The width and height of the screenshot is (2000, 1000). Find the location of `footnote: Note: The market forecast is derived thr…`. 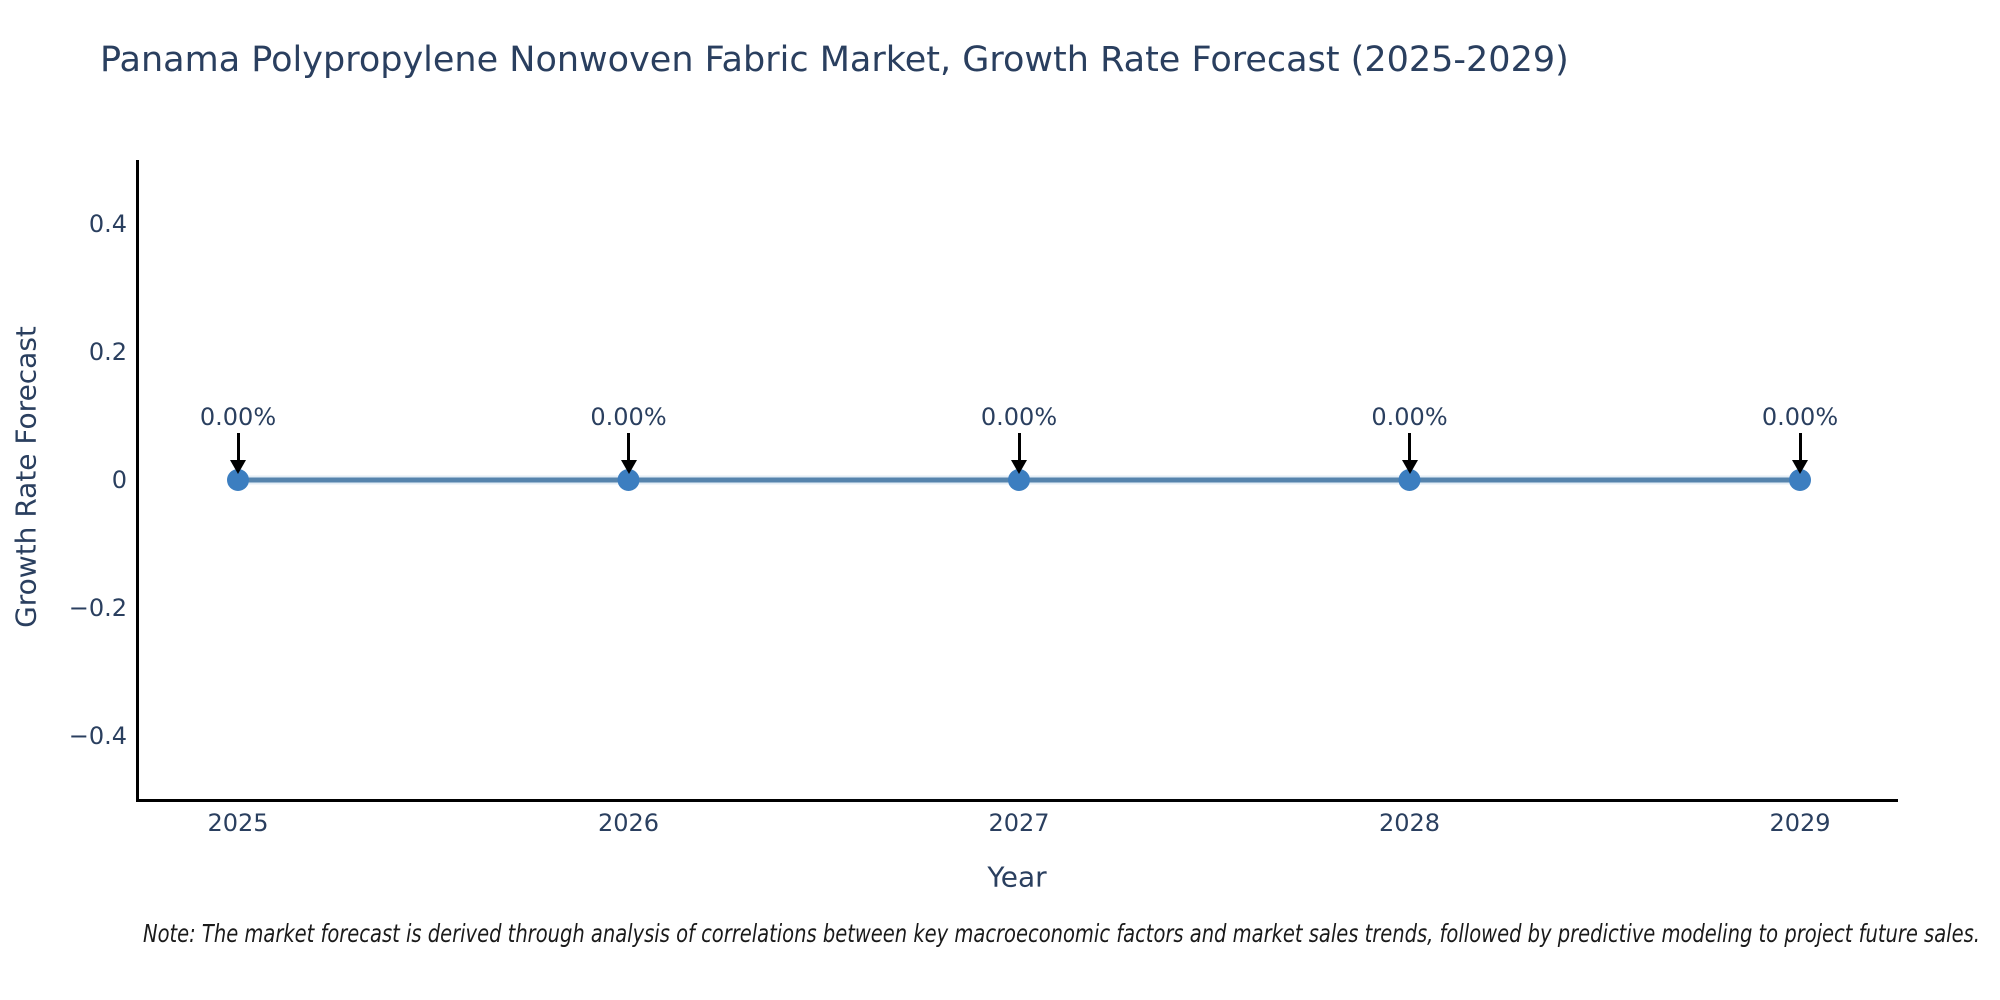

footnote: Note: The market forecast is derived thr… is located at coordinates (1061, 933).